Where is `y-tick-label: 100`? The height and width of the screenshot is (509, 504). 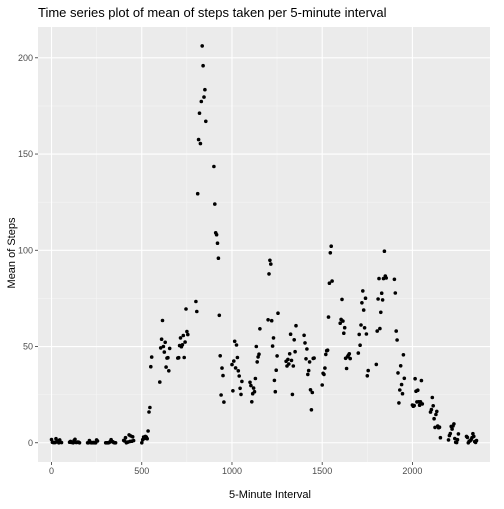
y-tick-label: 100 is located at coordinates (25, 250).